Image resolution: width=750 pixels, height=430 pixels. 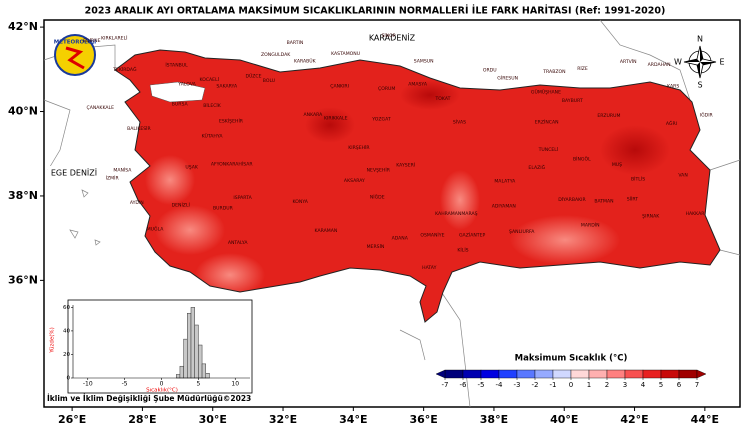 I want to click on city-label: ADIYAMAN, so click(x=504, y=207).